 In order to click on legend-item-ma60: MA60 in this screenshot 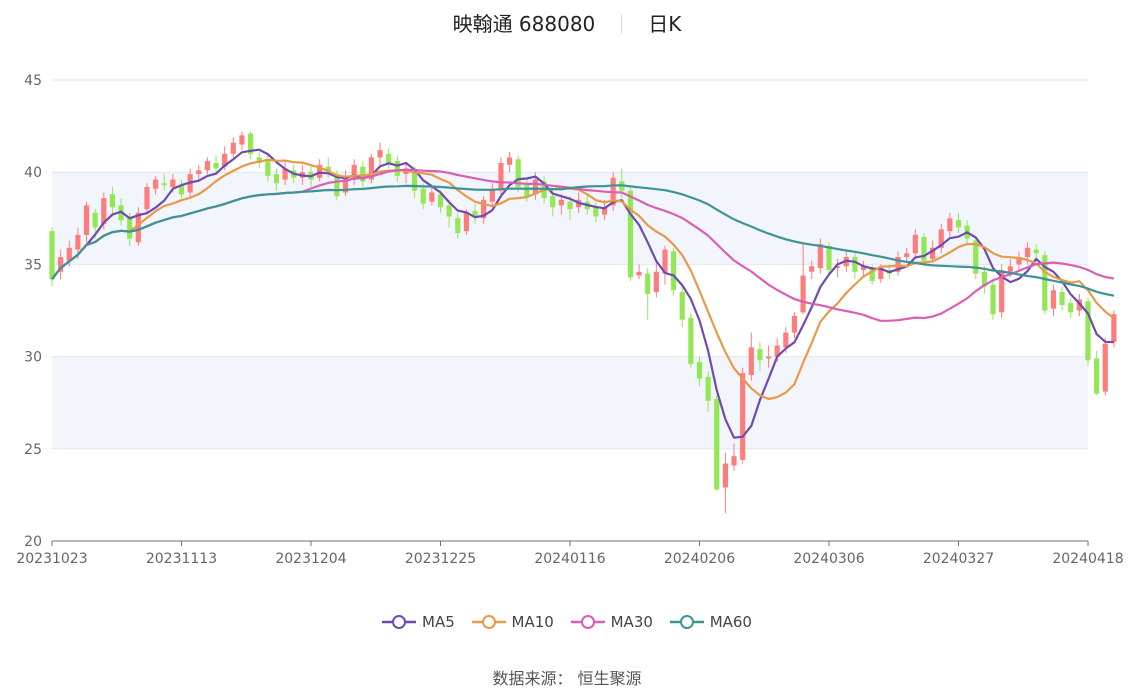, I will do `click(710, 622)`.